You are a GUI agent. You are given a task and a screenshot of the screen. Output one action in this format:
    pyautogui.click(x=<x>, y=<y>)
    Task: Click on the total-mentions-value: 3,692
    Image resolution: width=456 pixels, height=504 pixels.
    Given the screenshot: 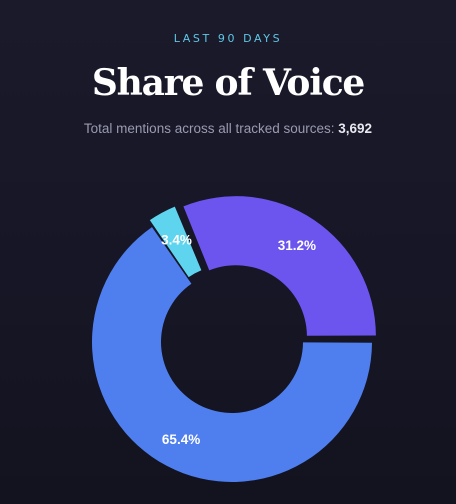 What is the action you would take?
    pyautogui.click(x=355, y=128)
    